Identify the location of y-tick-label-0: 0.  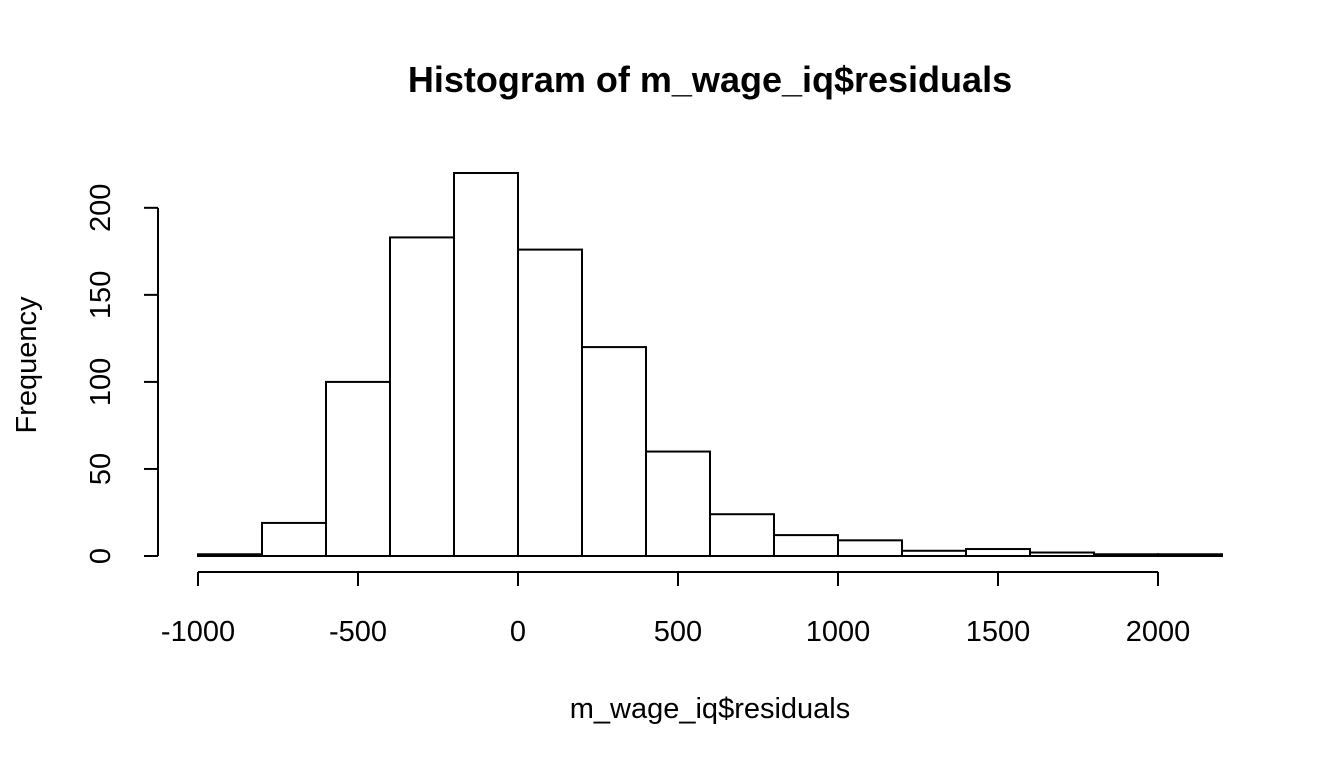
(101, 556).